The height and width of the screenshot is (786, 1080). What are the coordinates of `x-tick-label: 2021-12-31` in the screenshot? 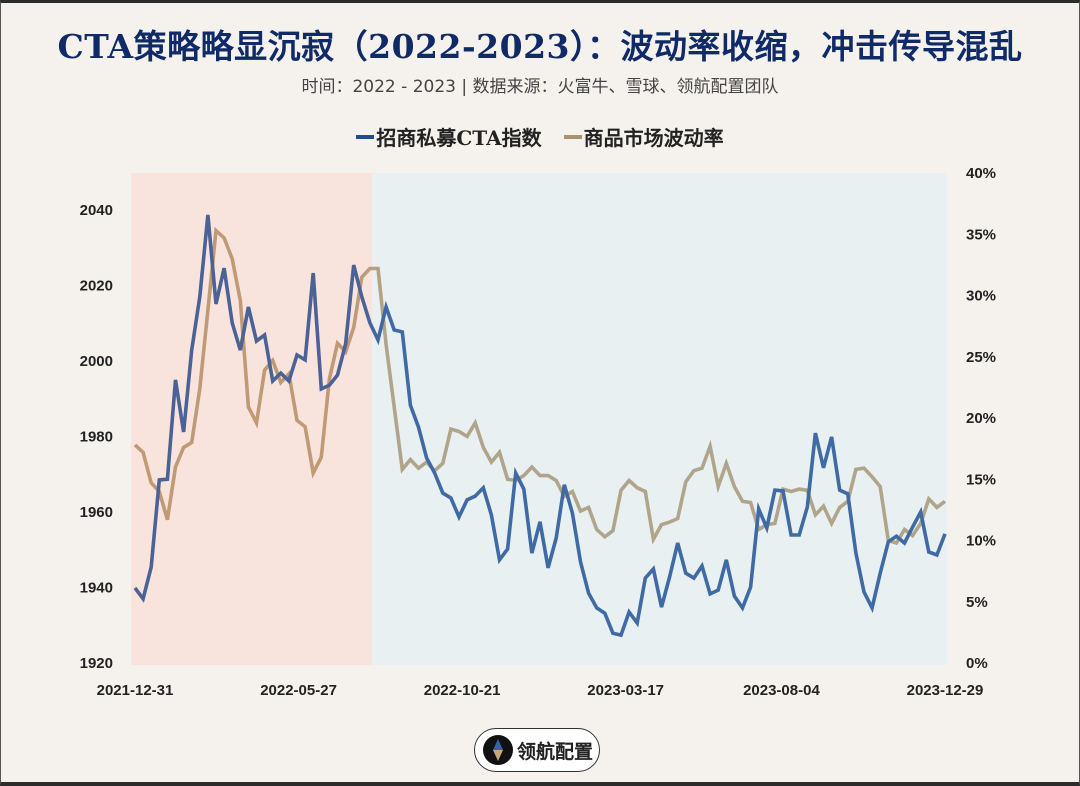 It's located at (135, 690).